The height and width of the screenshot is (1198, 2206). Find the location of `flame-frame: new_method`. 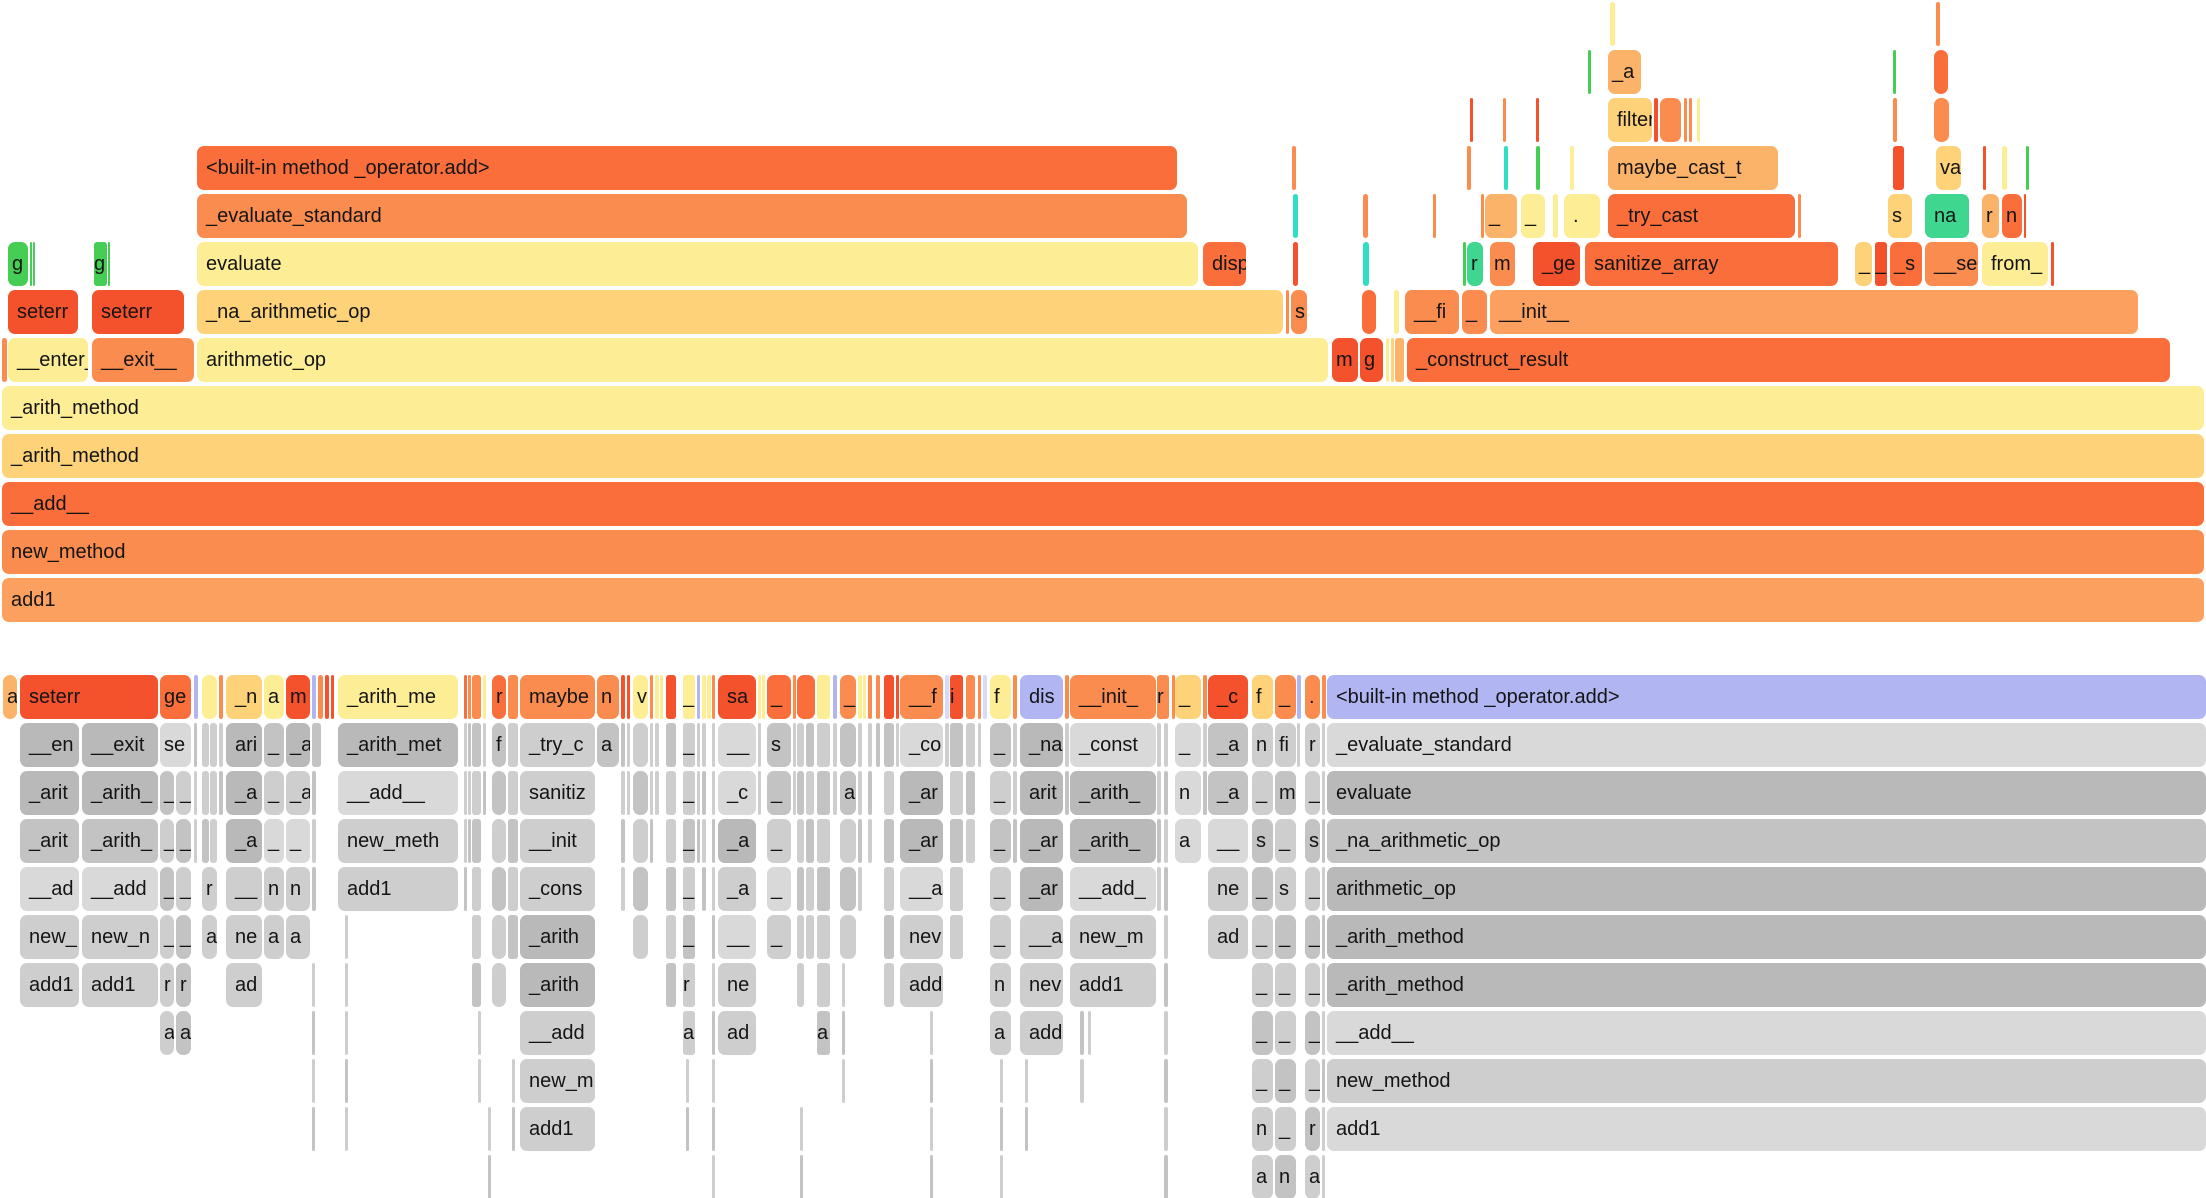

flame-frame: new_method is located at coordinates (1766, 1081).